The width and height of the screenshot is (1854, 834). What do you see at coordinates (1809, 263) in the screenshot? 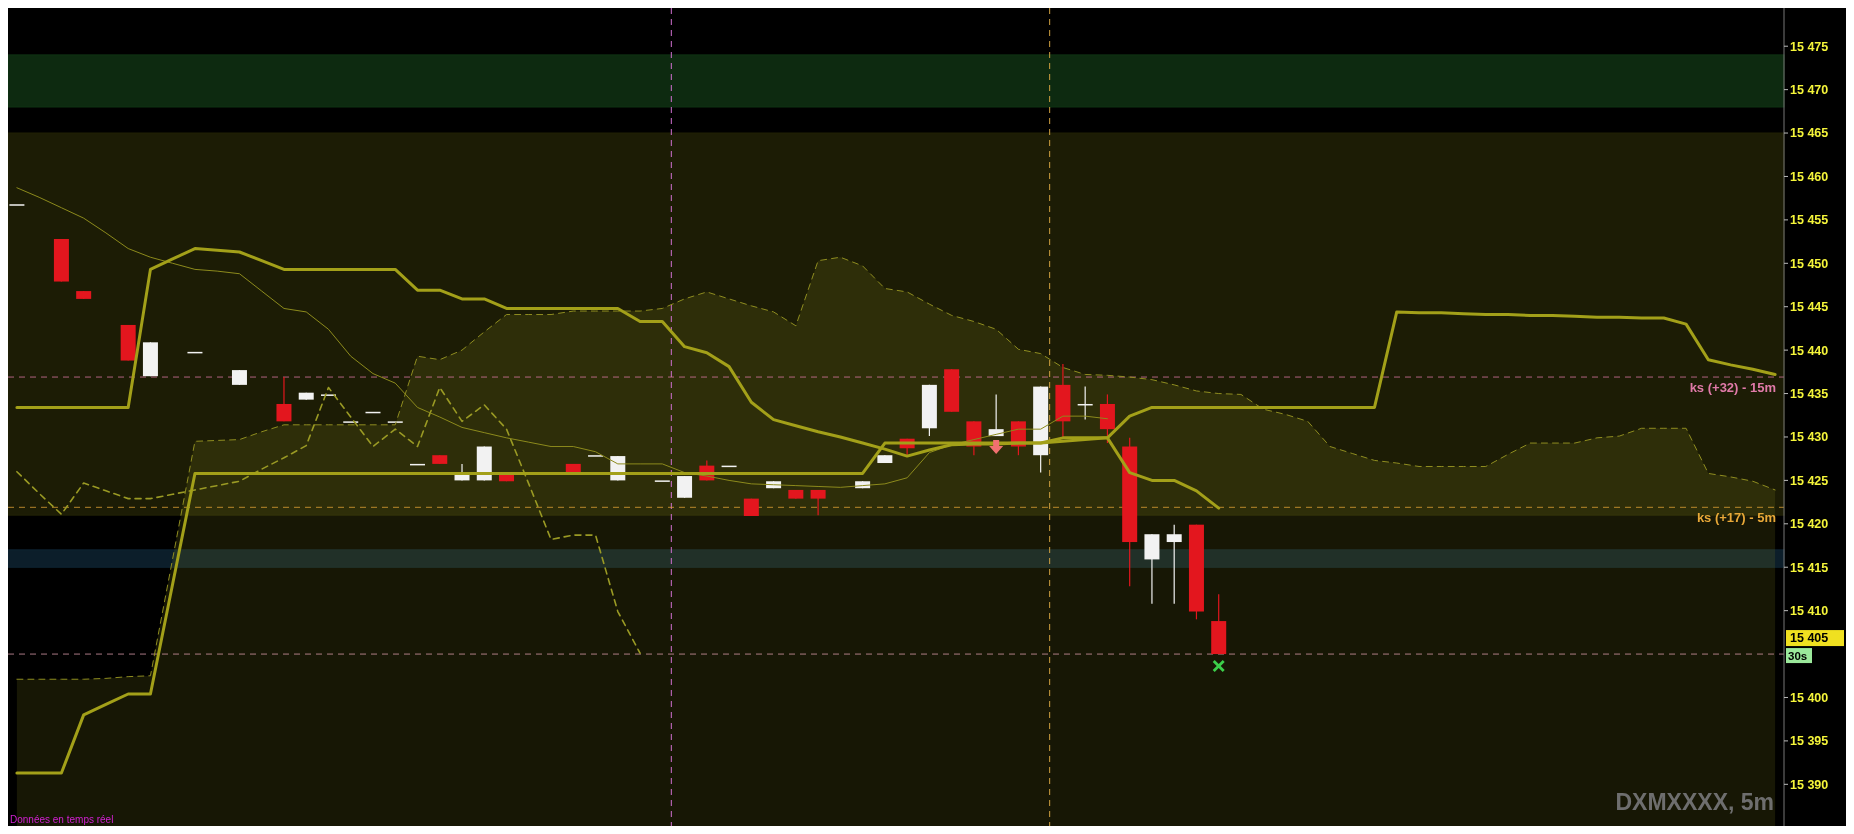
I see `y-tick-label: 15 450` at bounding box center [1809, 263].